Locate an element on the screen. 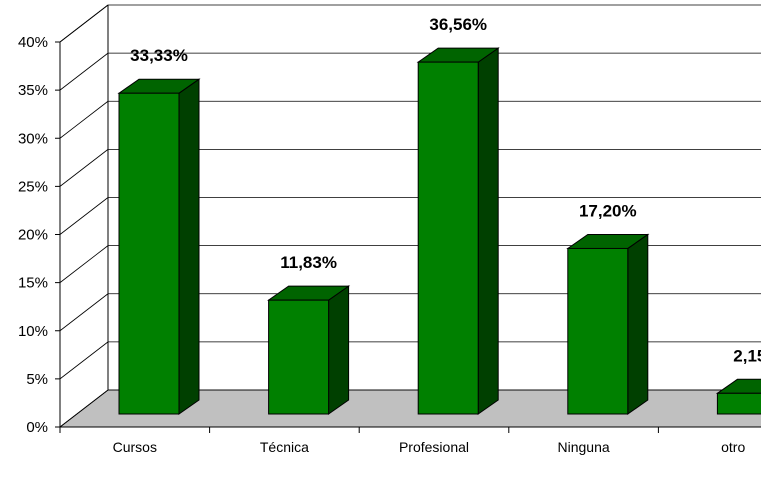  x-tick-label: Cursos is located at coordinates (135, 447).